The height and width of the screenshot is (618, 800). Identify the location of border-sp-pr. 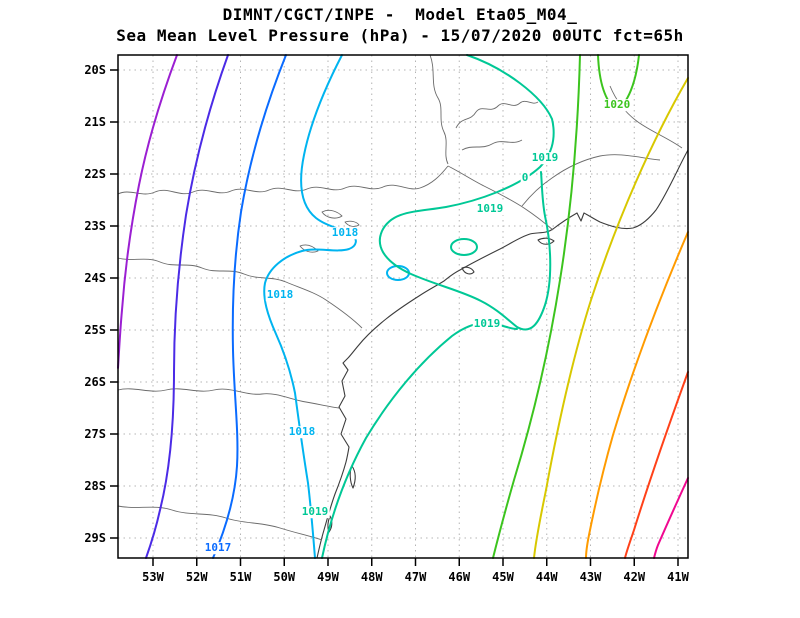
(240, 293).